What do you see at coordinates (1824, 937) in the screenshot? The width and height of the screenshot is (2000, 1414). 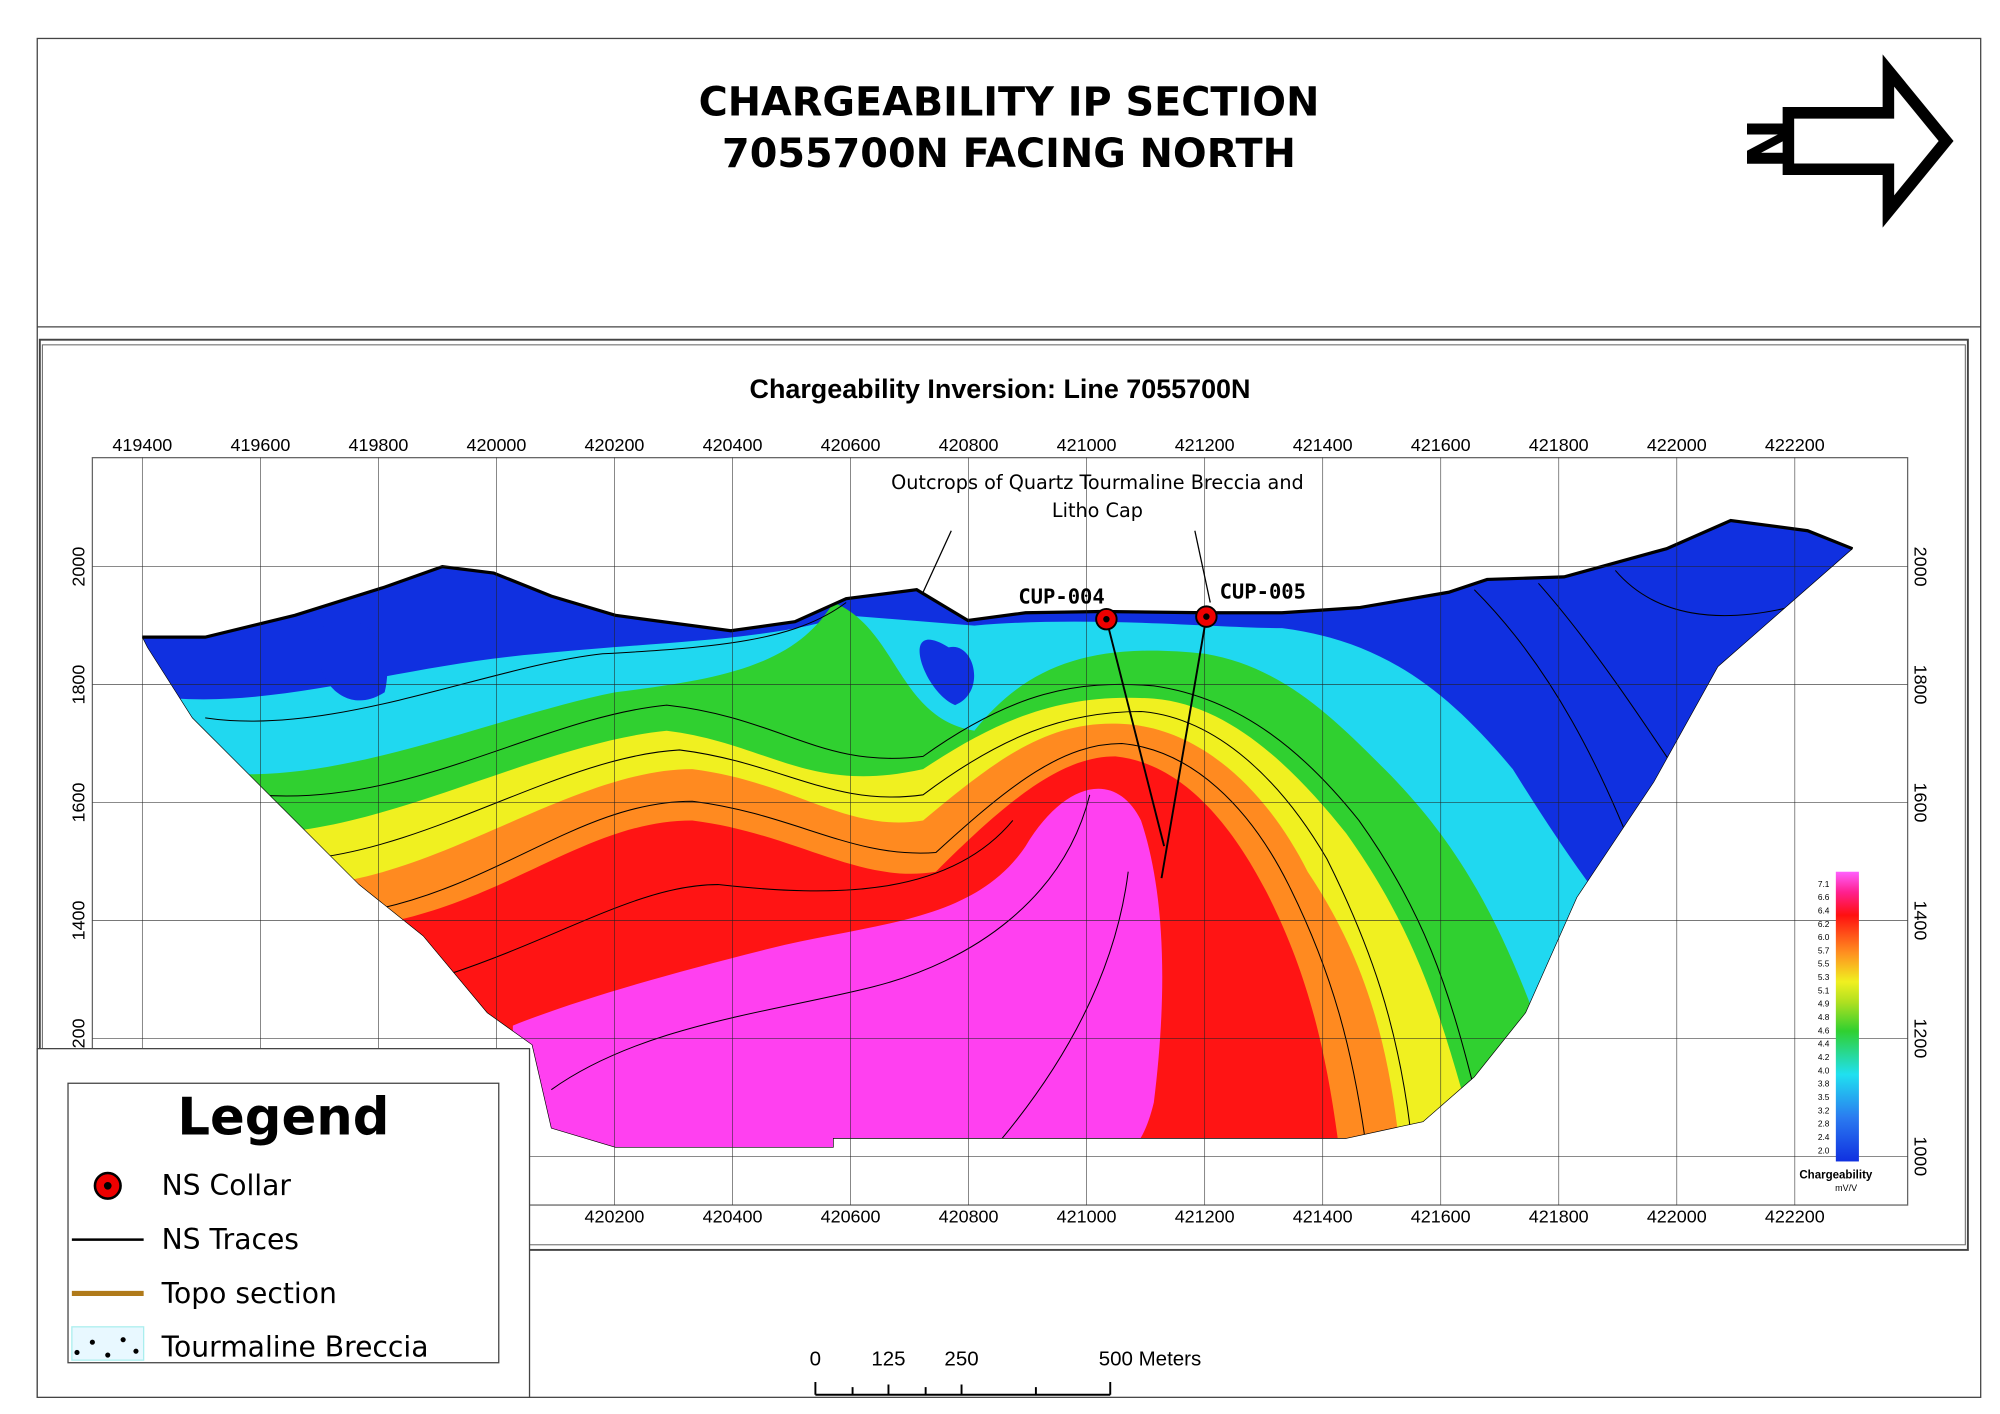 I see `colorbar-label: 6.0` at bounding box center [1824, 937].